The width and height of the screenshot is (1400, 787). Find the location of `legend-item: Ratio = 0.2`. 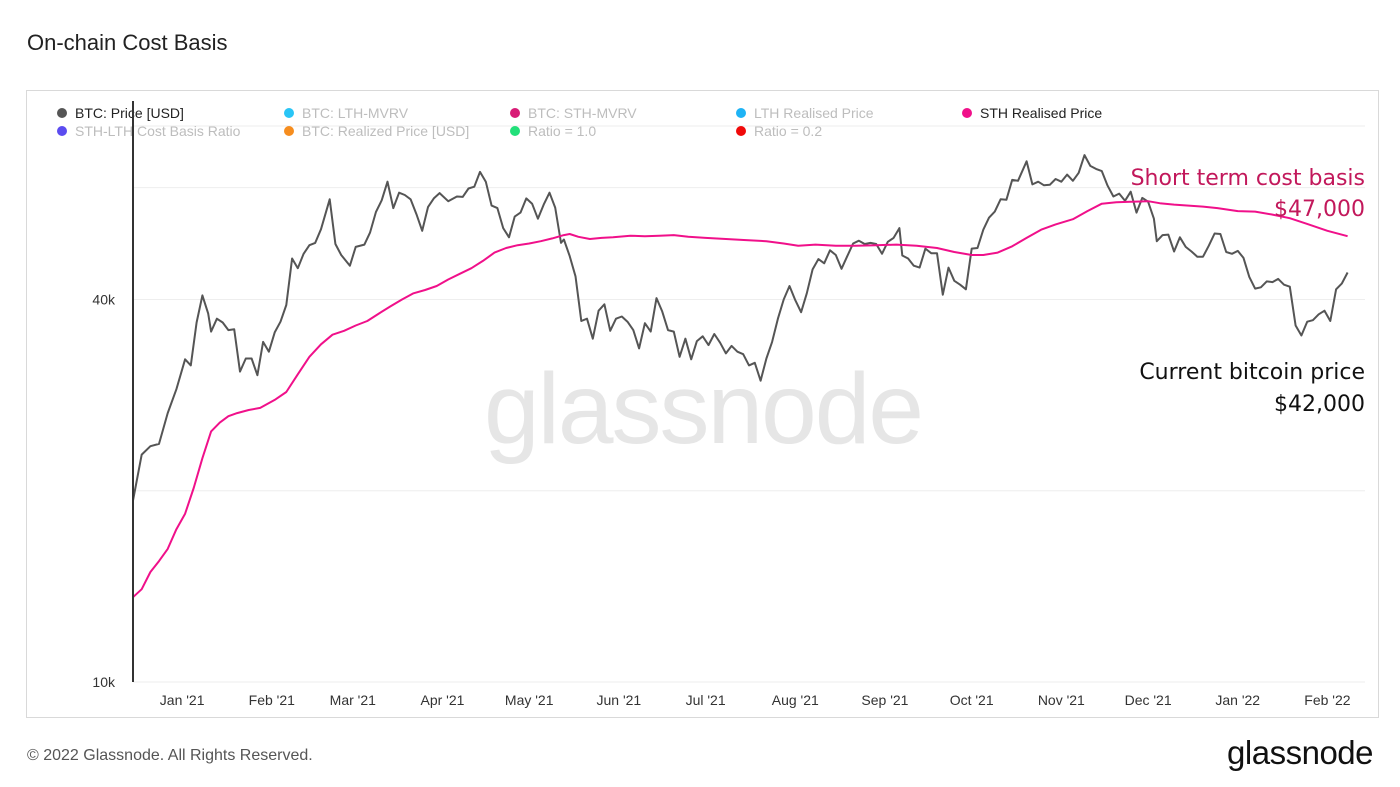

legend-item: Ratio = 0.2 is located at coordinates (788, 131).